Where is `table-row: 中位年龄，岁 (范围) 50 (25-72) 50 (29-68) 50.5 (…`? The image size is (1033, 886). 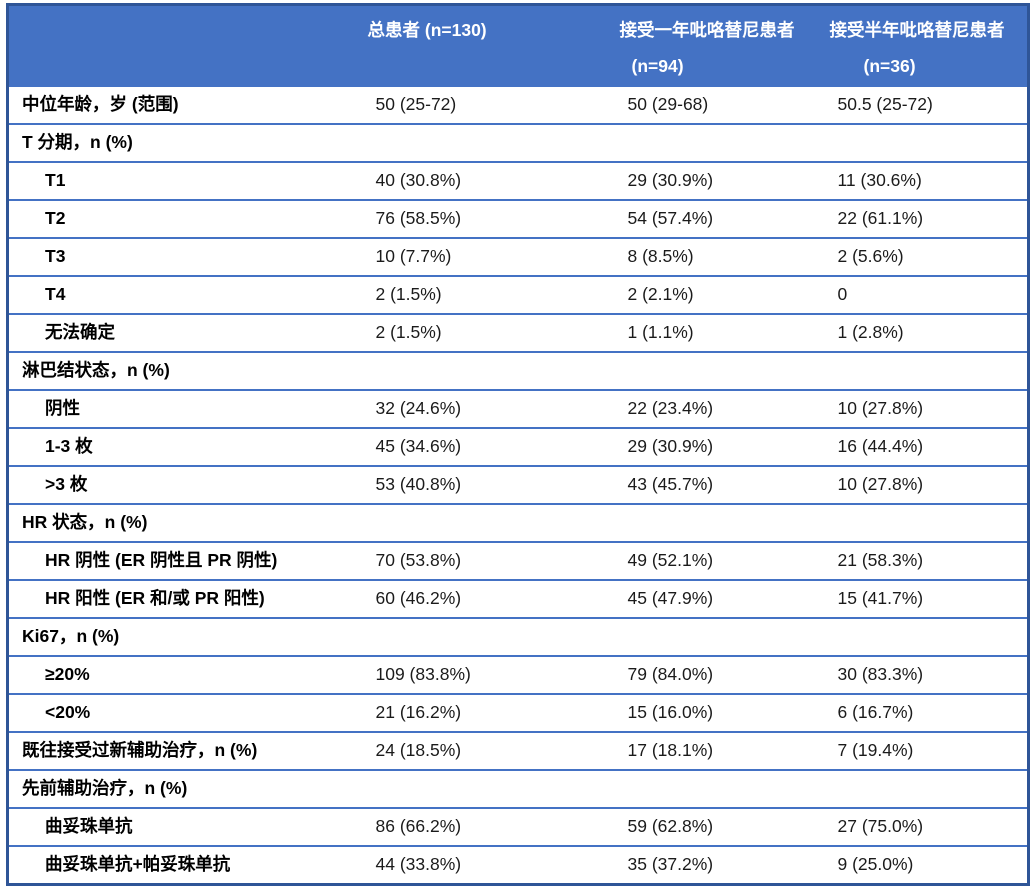
table-row: 中位年龄，岁 (范围) 50 (25-72) 50 (29-68) 50.5 (… is located at coordinates (518, 104).